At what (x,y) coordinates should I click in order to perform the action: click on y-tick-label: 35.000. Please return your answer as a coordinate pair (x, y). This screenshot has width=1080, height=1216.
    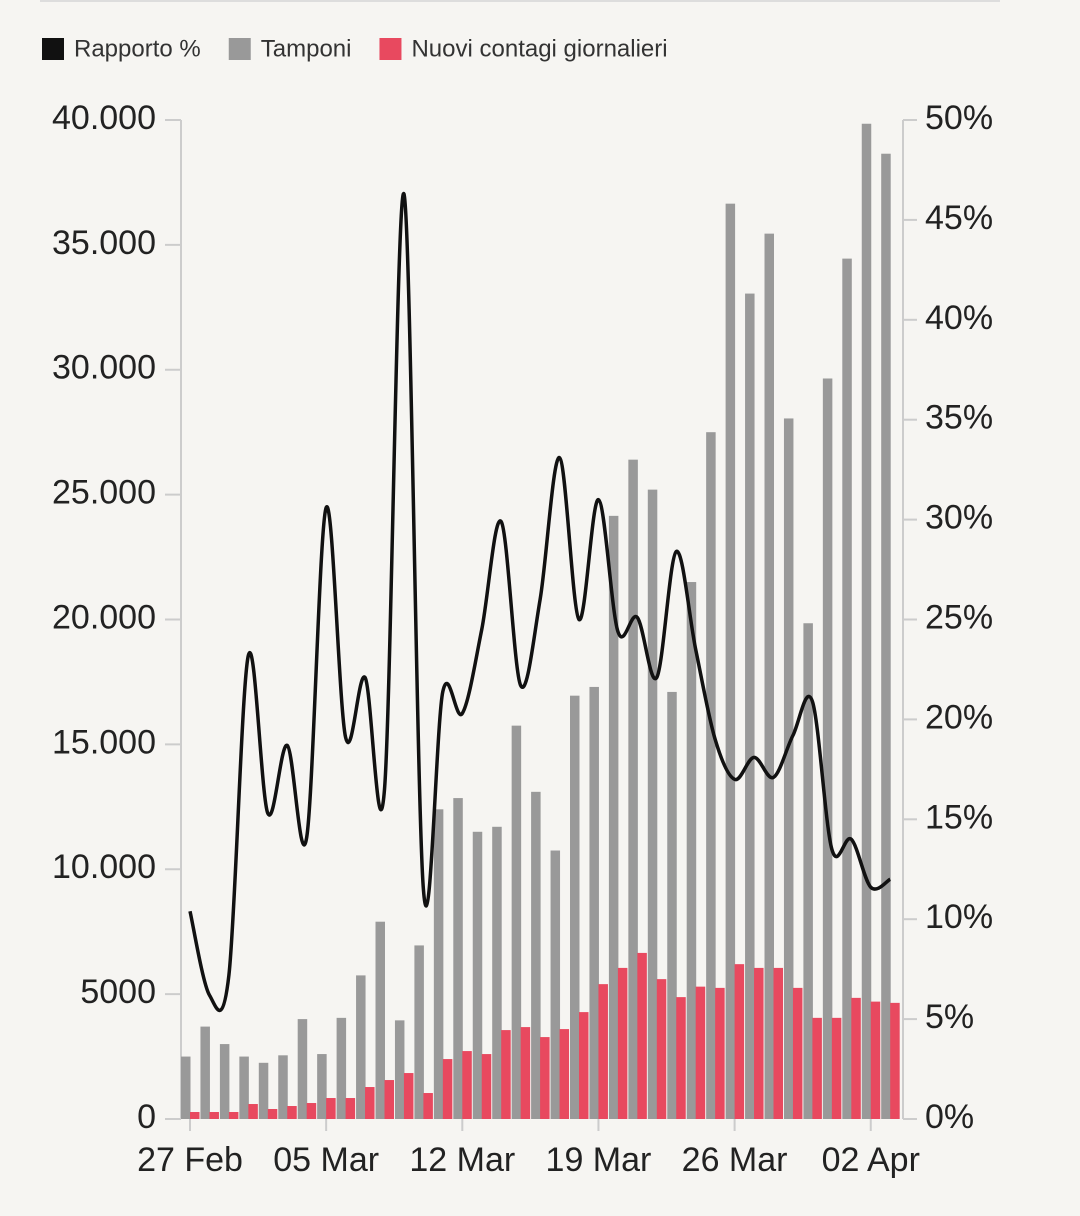
    Looking at the image, I should click on (104, 243).